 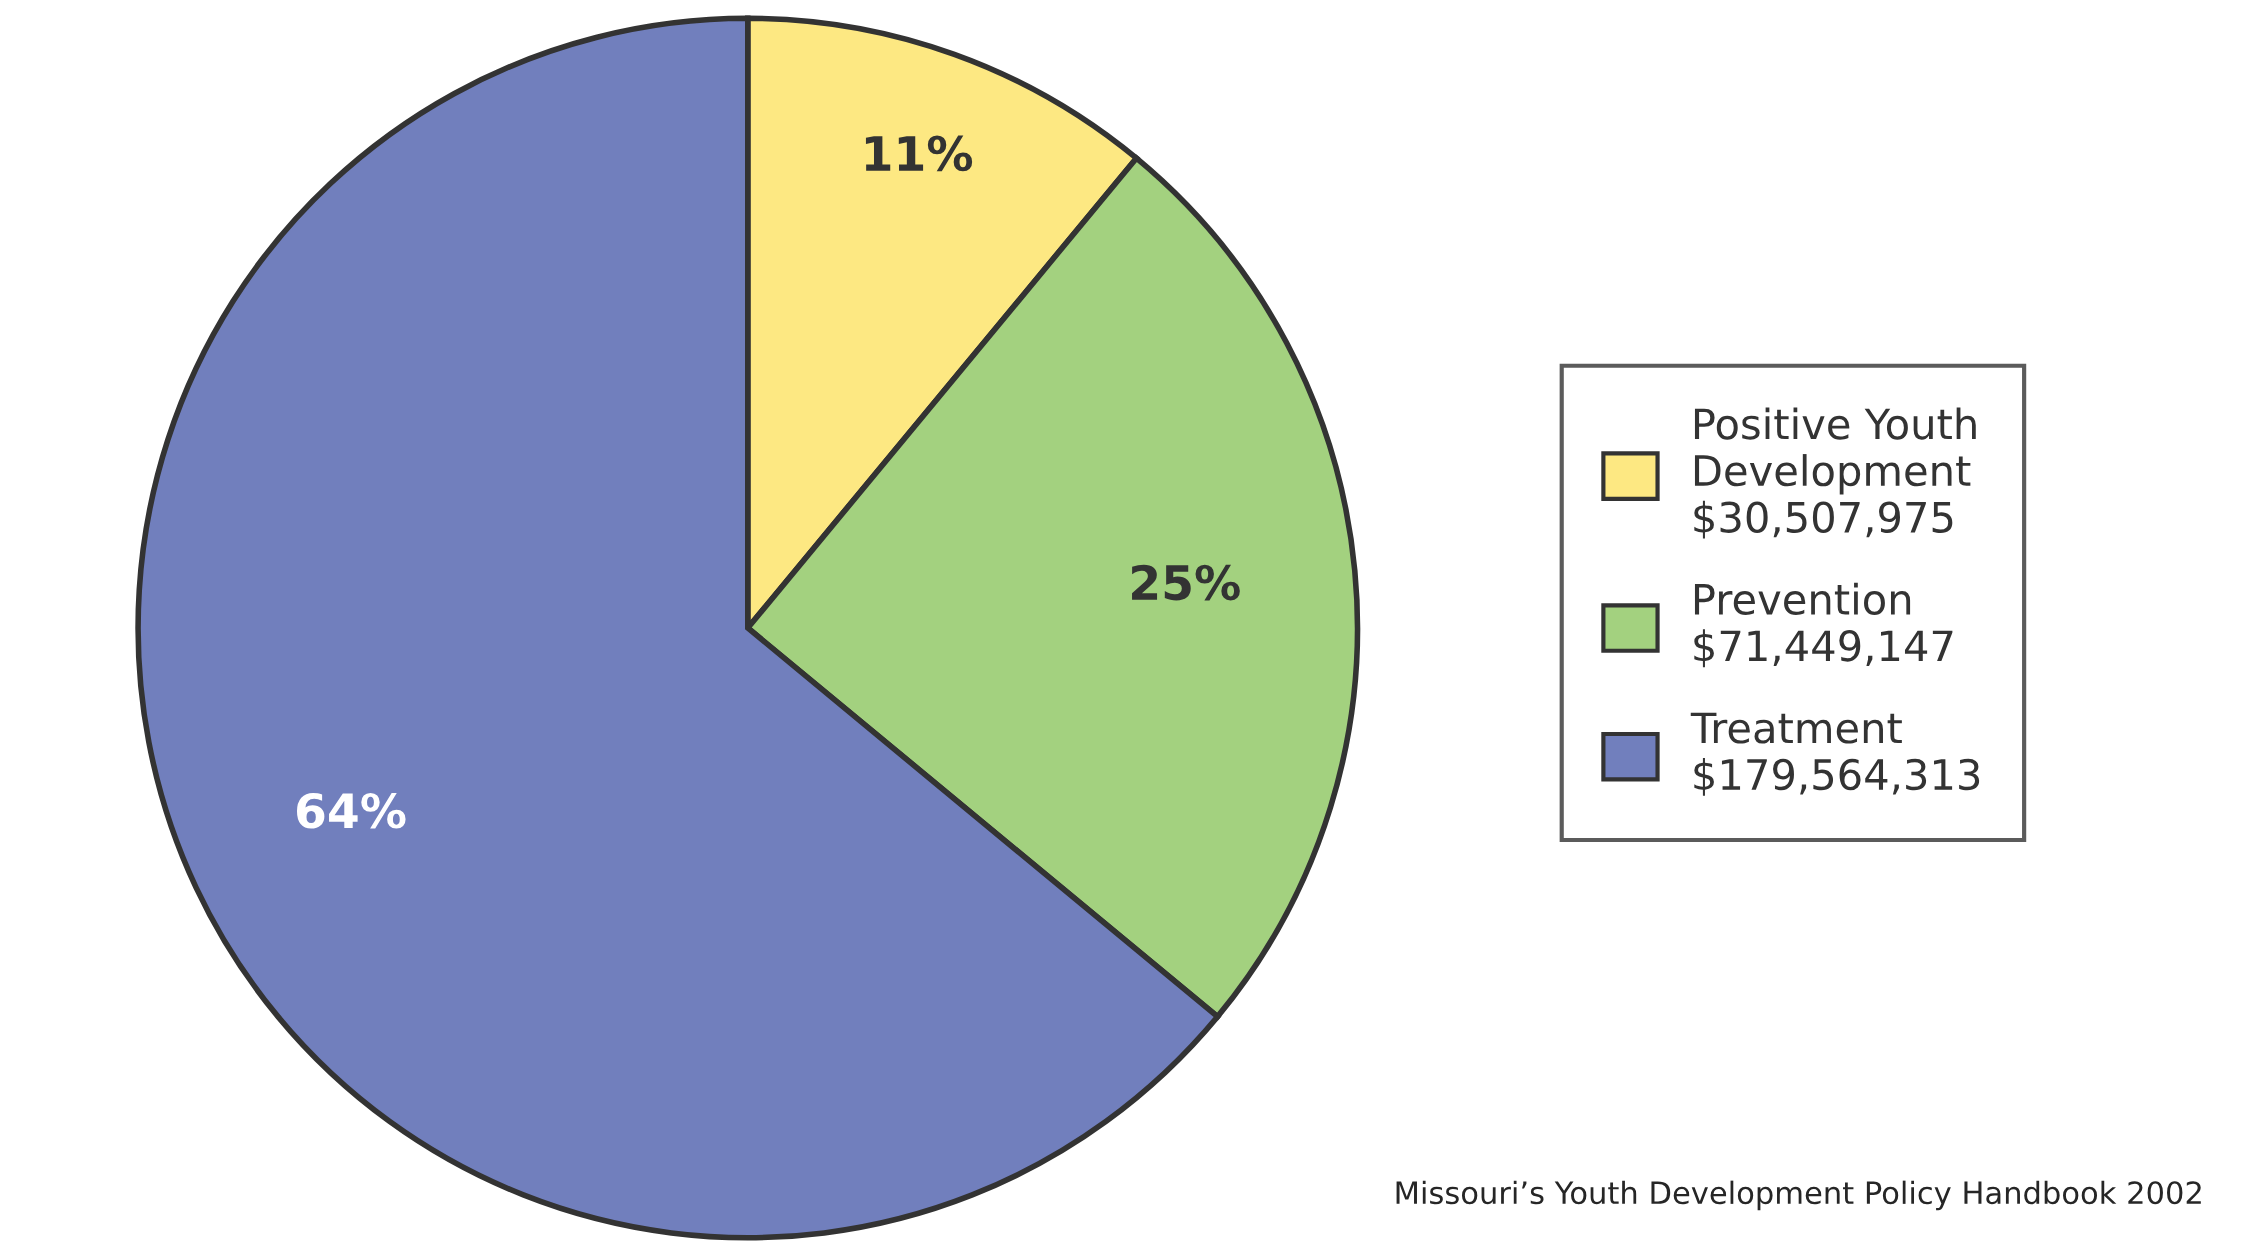 I want to click on data-label: 25%, so click(x=1186, y=582).